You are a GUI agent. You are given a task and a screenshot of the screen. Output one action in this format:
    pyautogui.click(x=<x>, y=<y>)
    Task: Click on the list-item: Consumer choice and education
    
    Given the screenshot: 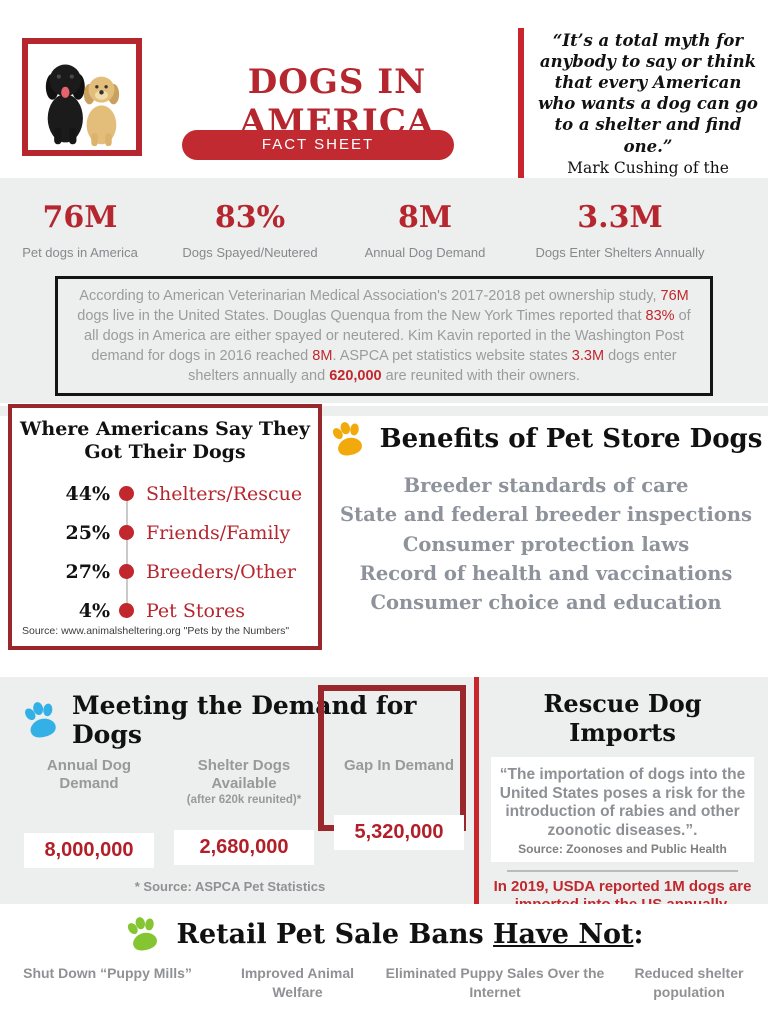 What is the action you would take?
    pyautogui.click(x=546, y=602)
    